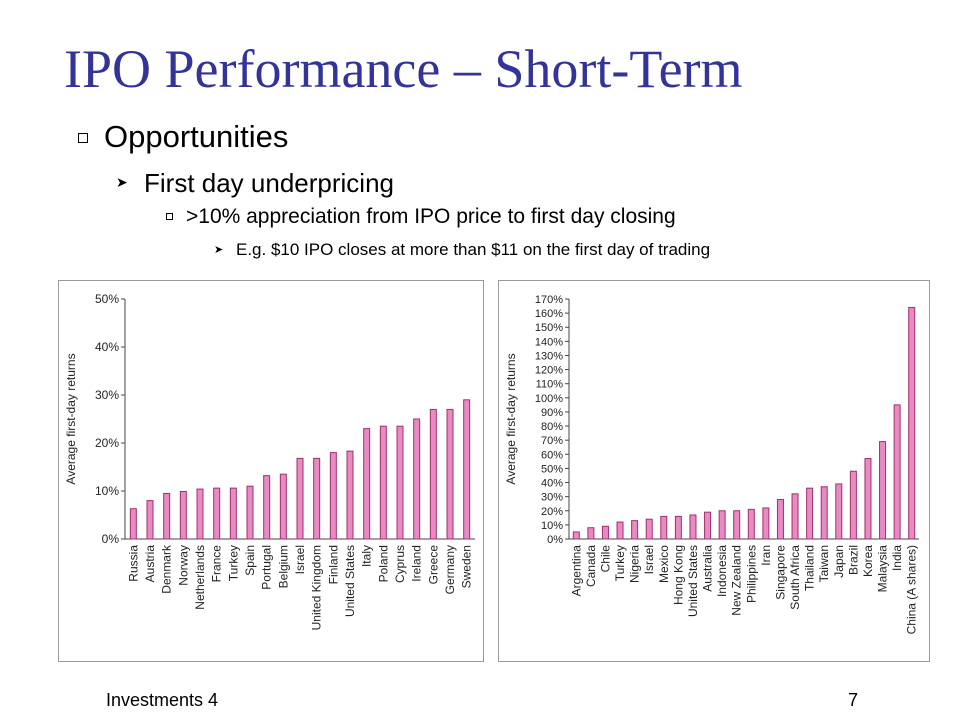 The image size is (960, 720). I want to click on x-tick-label: Iran, so click(766, 555).